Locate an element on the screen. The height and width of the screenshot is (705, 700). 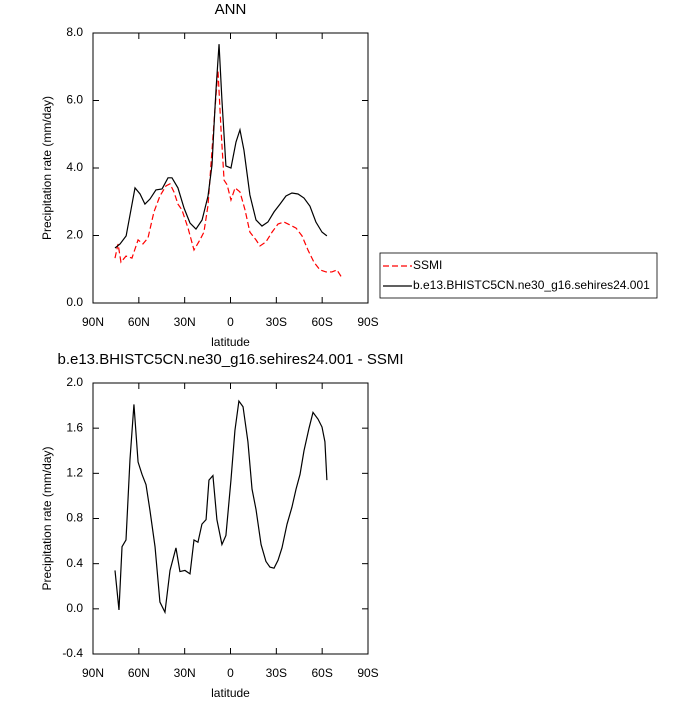
y-tick-label: -0.4 is located at coordinates (72, 653).